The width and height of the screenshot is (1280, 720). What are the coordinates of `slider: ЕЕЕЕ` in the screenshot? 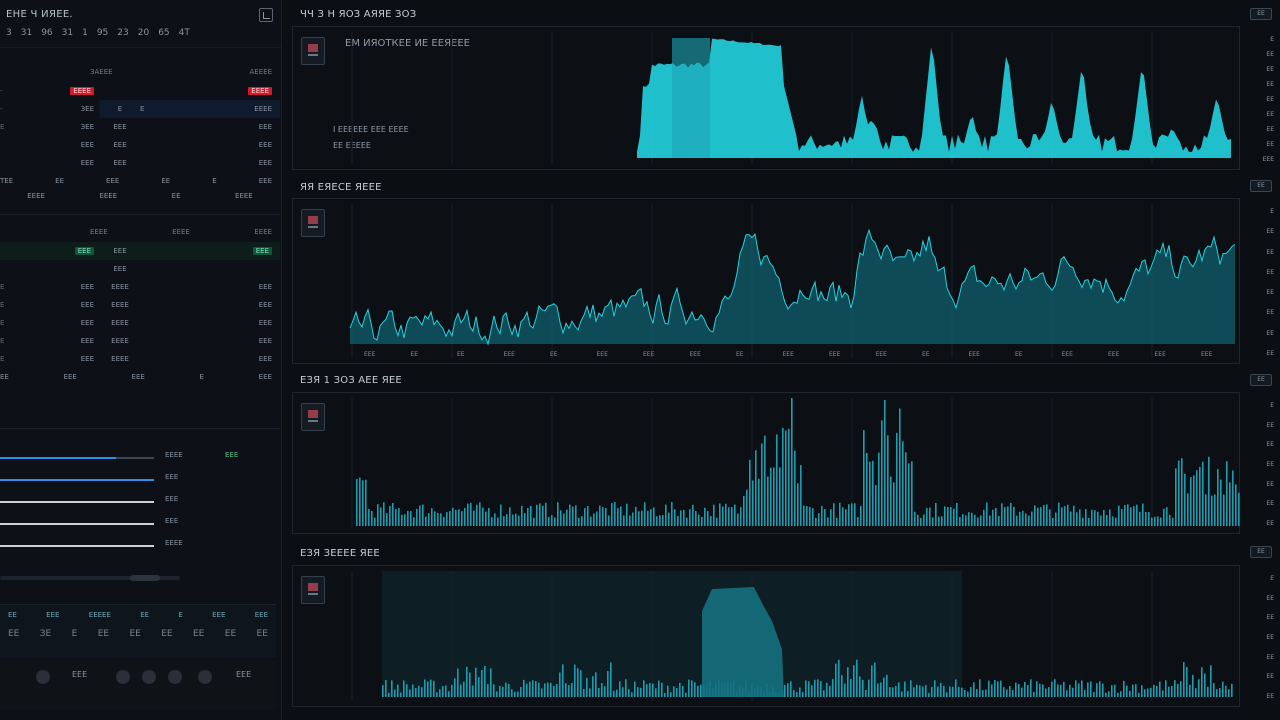 It's located at (140, 546).